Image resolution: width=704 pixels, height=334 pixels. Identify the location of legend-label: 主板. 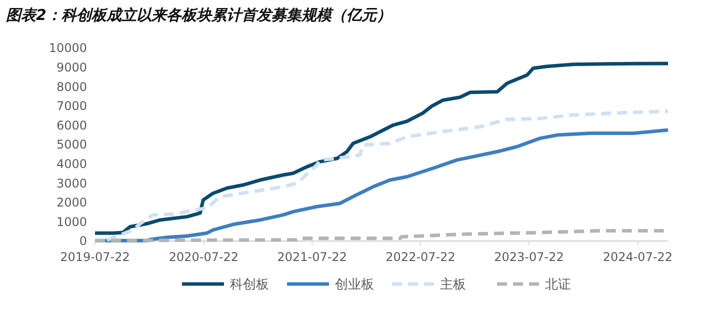
(453, 284).